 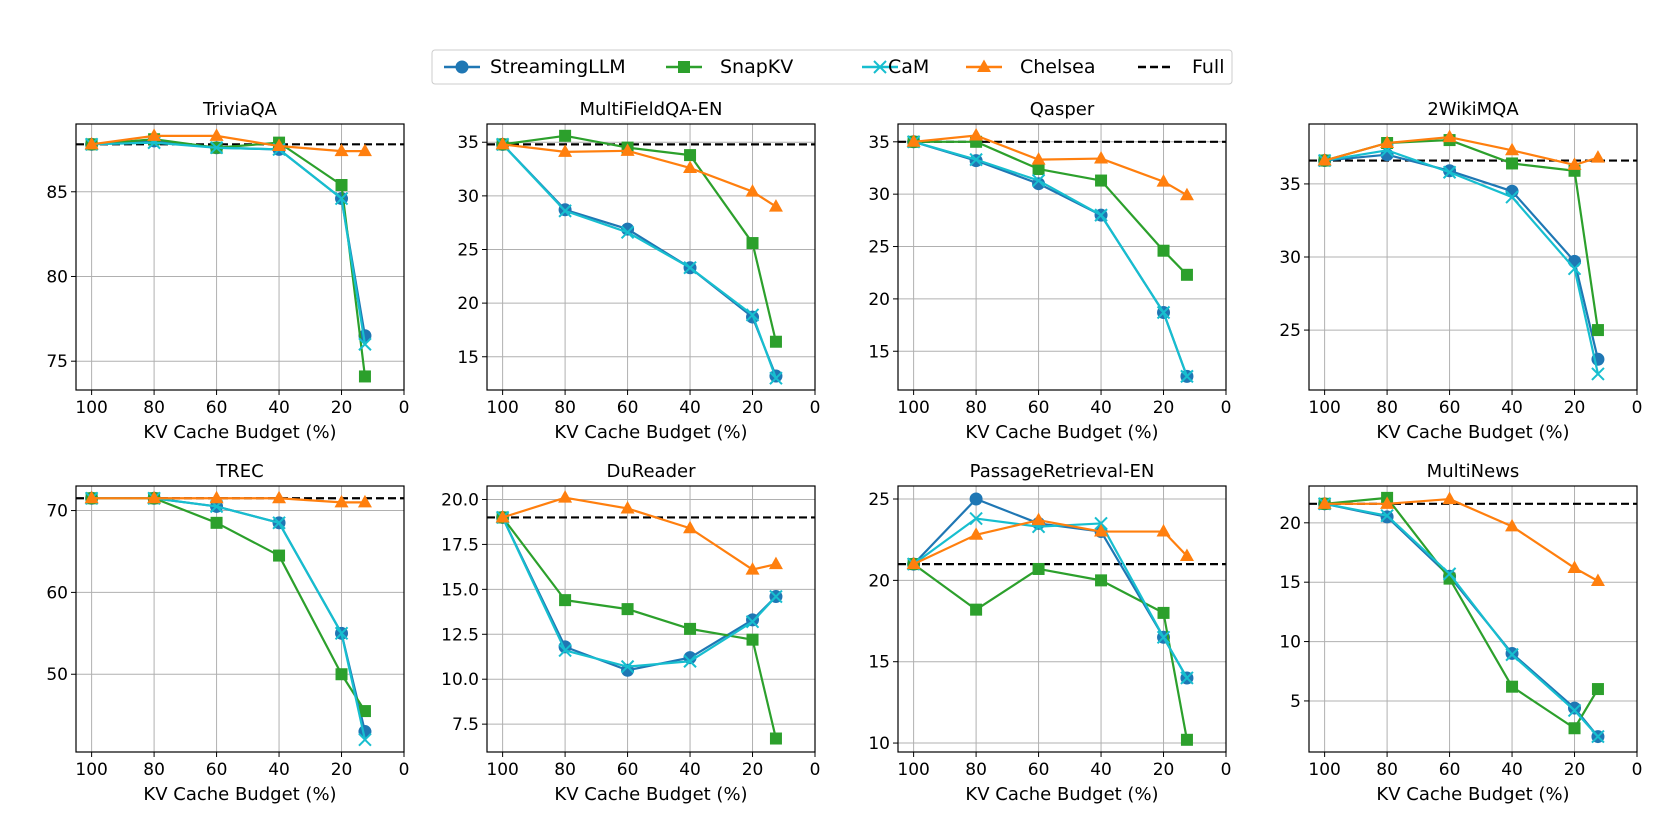 I want to click on y-tick-label: 70, so click(x=57, y=512).